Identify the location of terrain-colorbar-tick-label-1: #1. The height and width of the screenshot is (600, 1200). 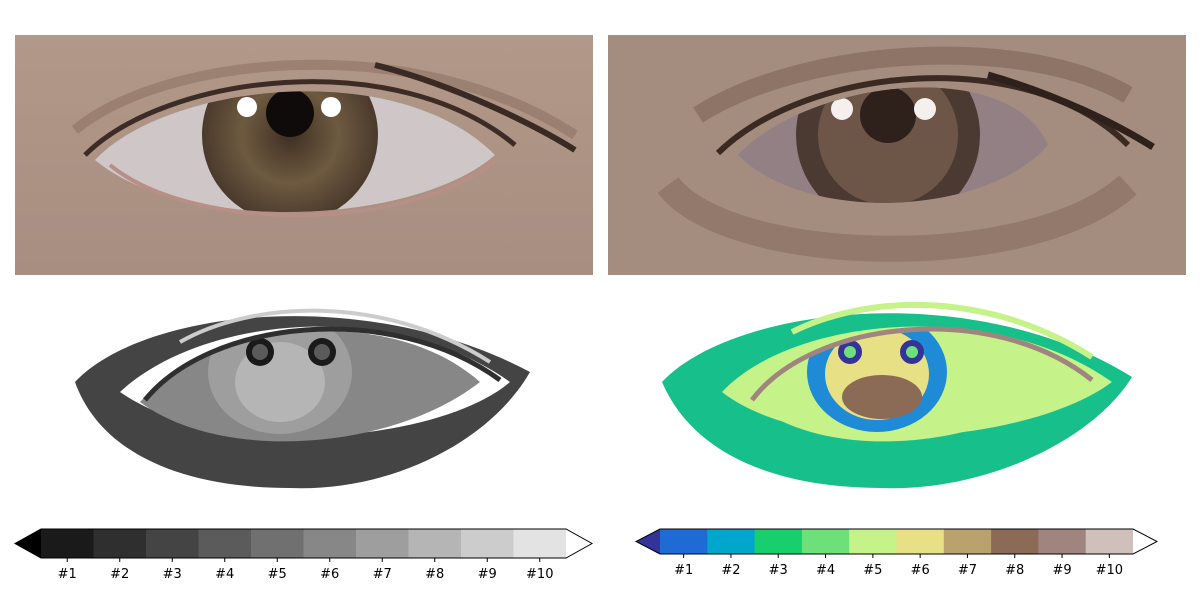
(683, 570).